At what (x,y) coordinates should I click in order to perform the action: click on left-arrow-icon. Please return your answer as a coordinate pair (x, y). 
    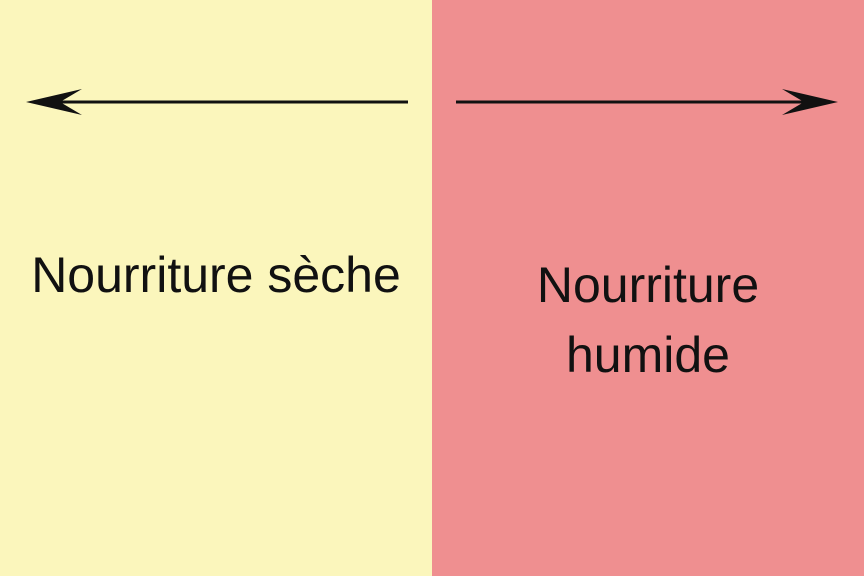
    Looking at the image, I should click on (217, 102).